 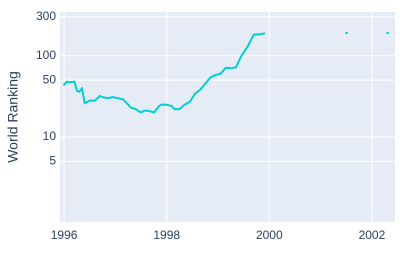 What do you see at coordinates (46, 55) in the screenshot?
I see `y-tick-label: 100` at bounding box center [46, 55].